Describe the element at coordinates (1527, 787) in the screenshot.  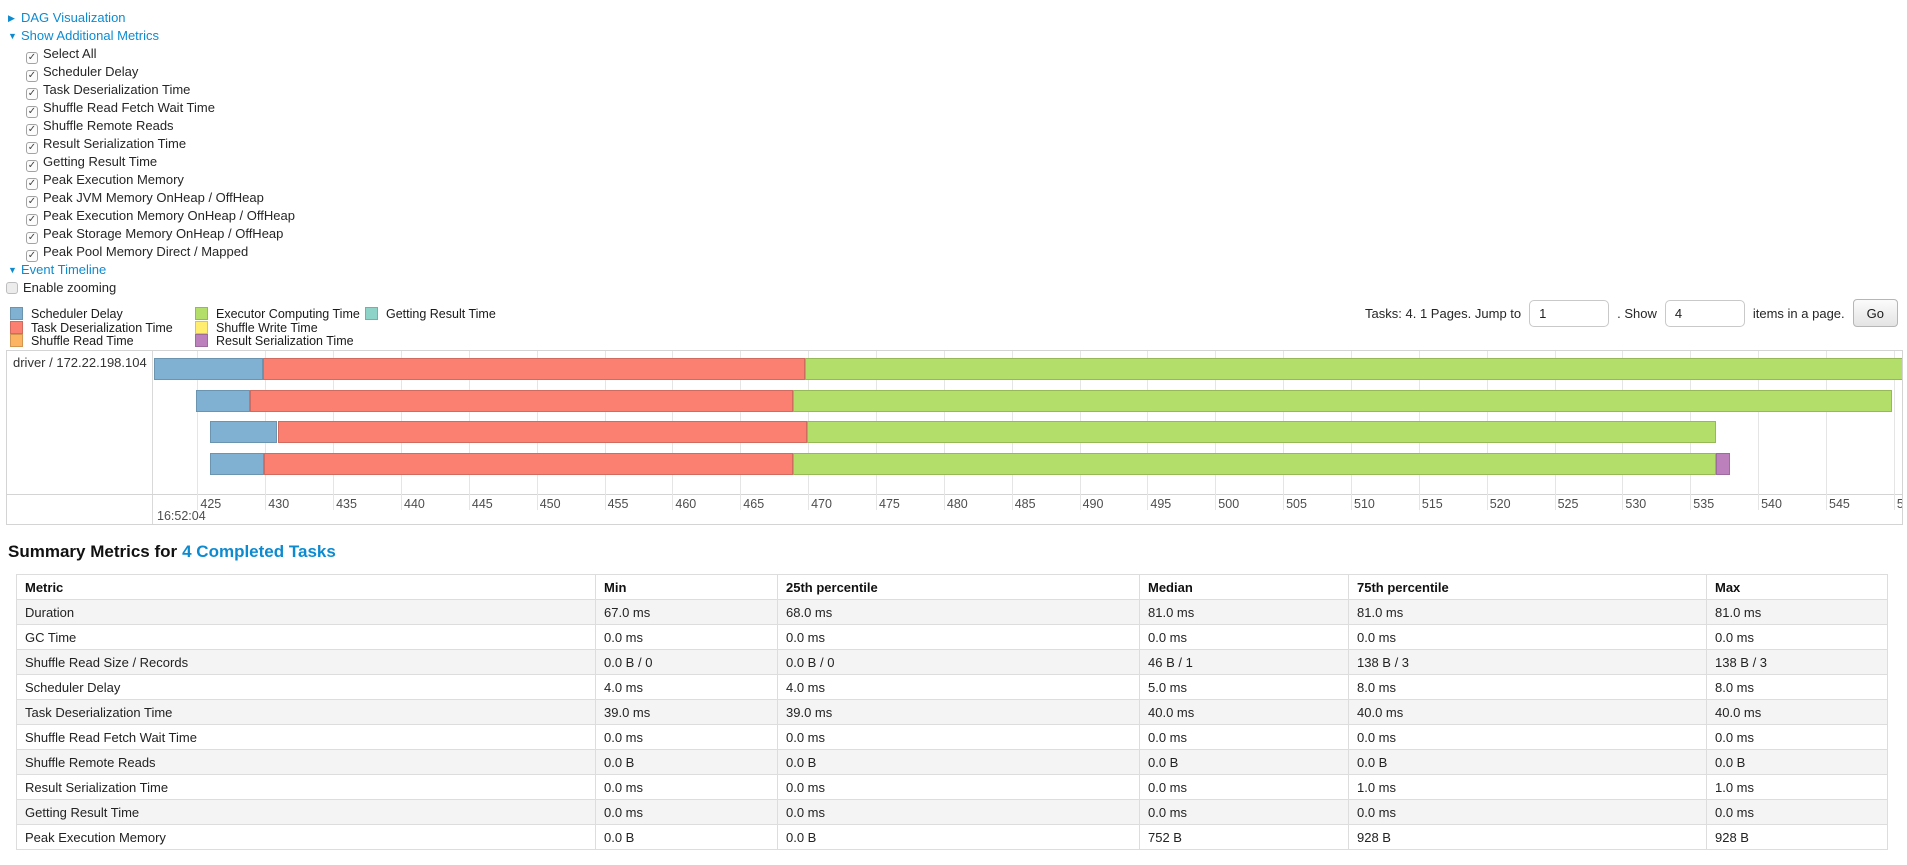
I see `metric-value-cell: 1.0 ms` at that location.